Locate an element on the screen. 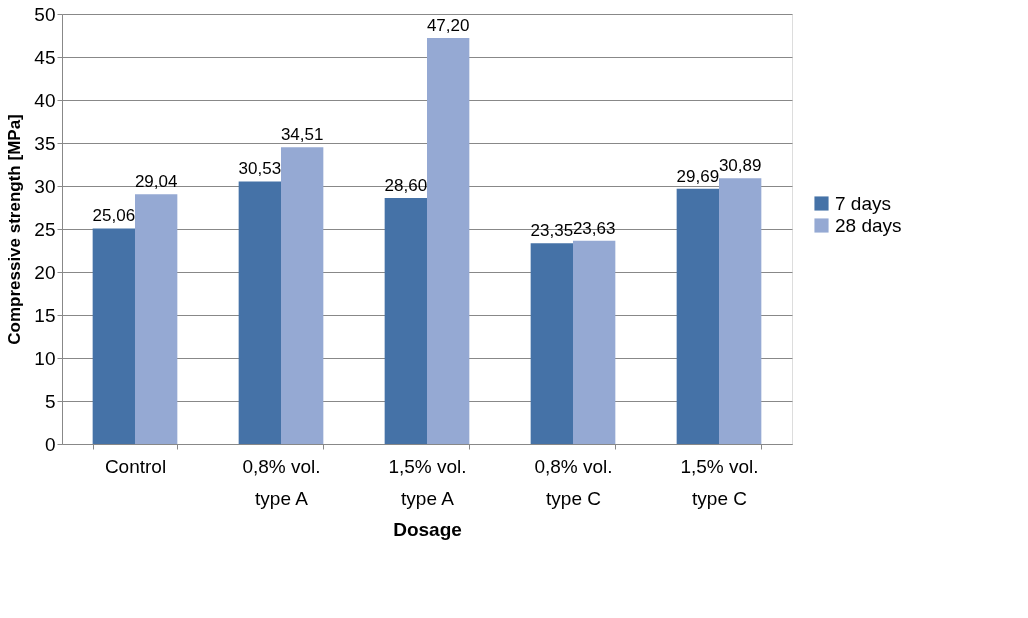  x-tick-label: Control is located at coordinates (135, 466).